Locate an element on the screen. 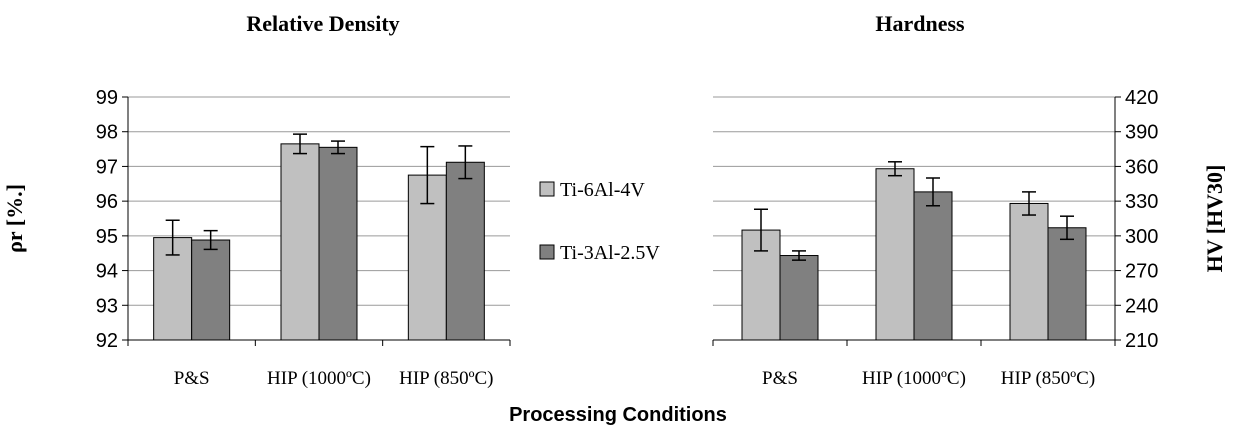 The height and width of the screenshot is (430, 1240). y-tick-label: 97 is located at coordinates (107, 167).